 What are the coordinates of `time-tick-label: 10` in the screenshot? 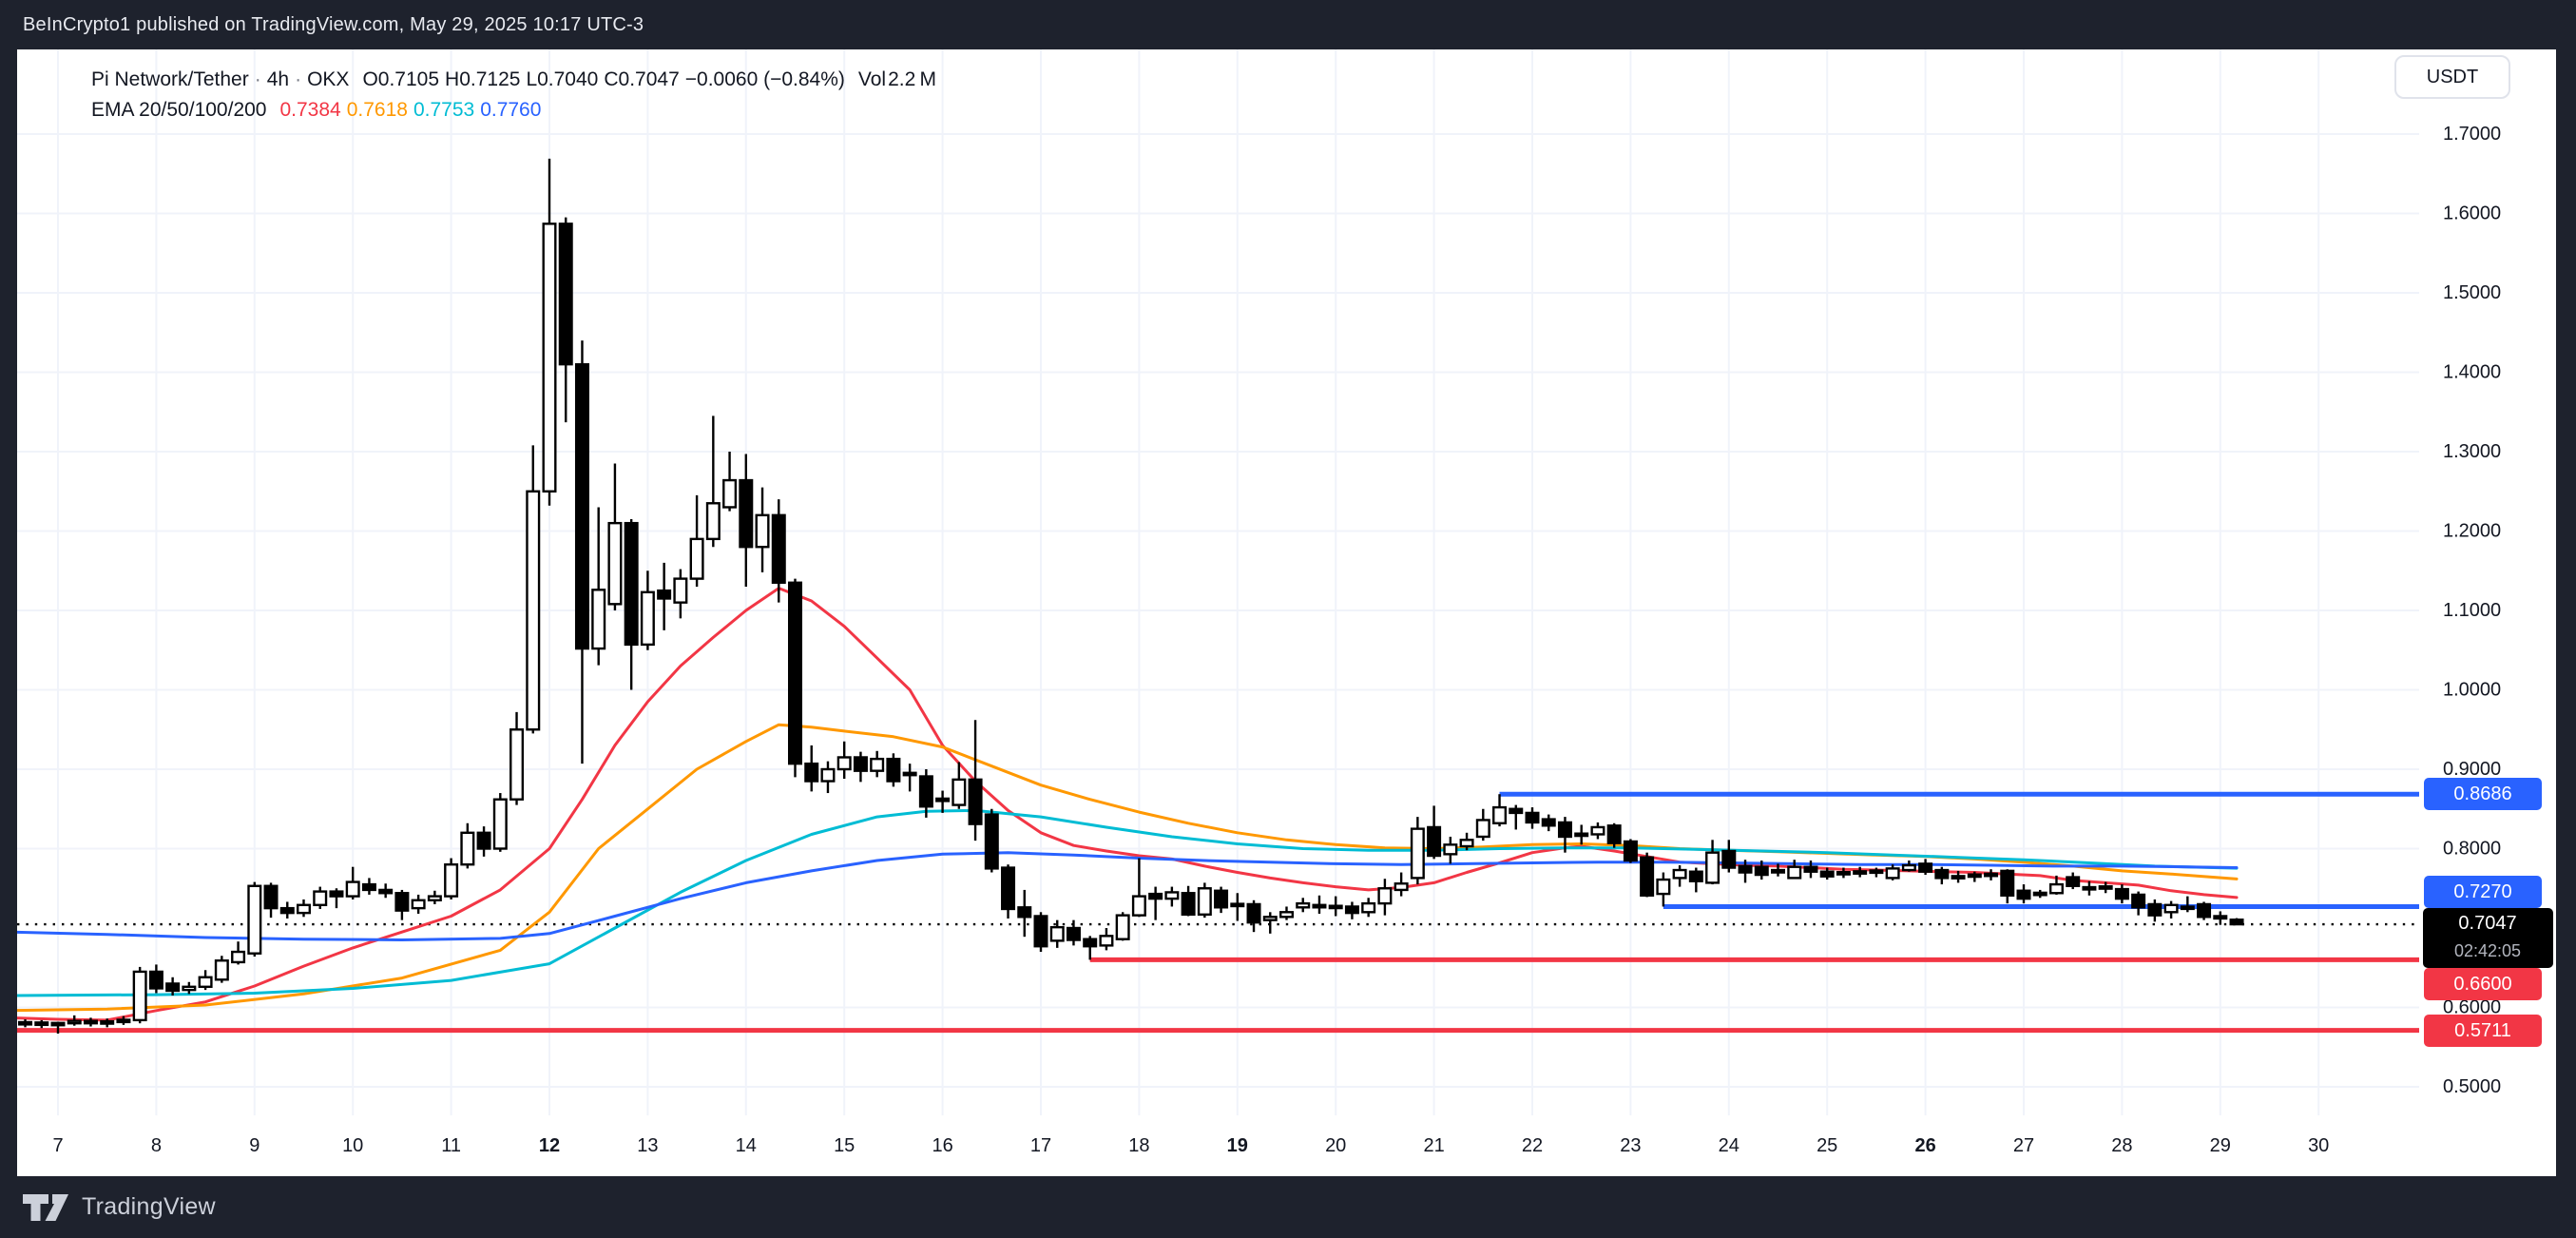 It's located at (353, 1145).